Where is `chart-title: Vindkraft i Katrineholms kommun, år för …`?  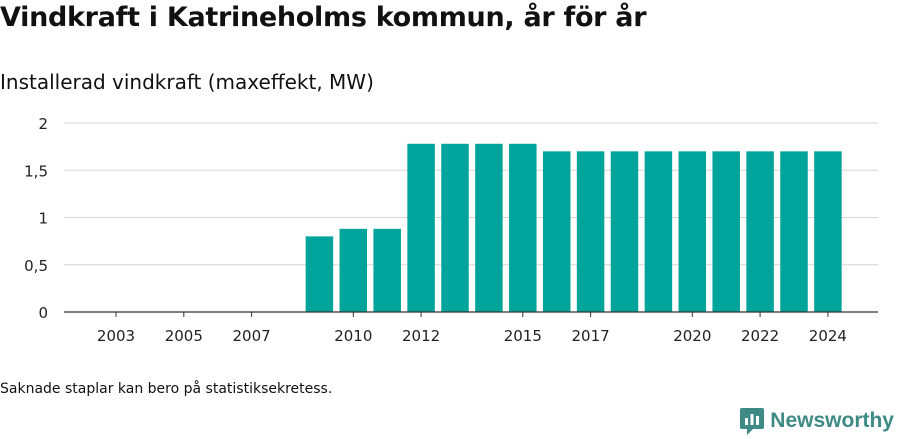 chart-title: Vindkraft i Katrineholms kommun, år för … is located at coordinates (323, 17).